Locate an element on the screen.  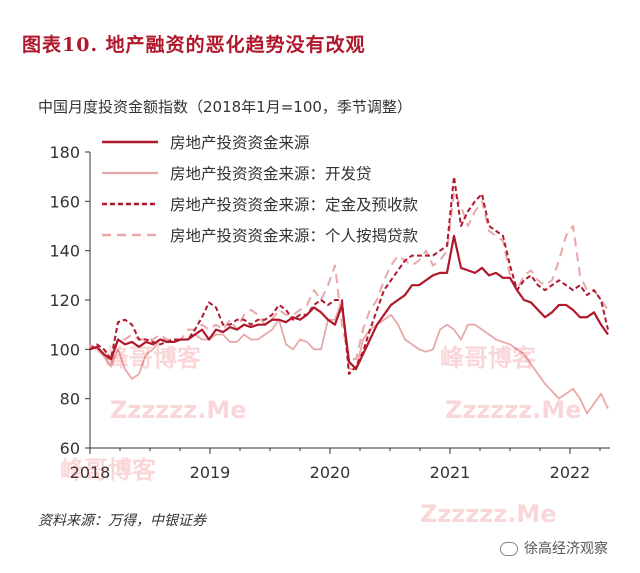
wechat-icon is located at coordinates (509, 549).